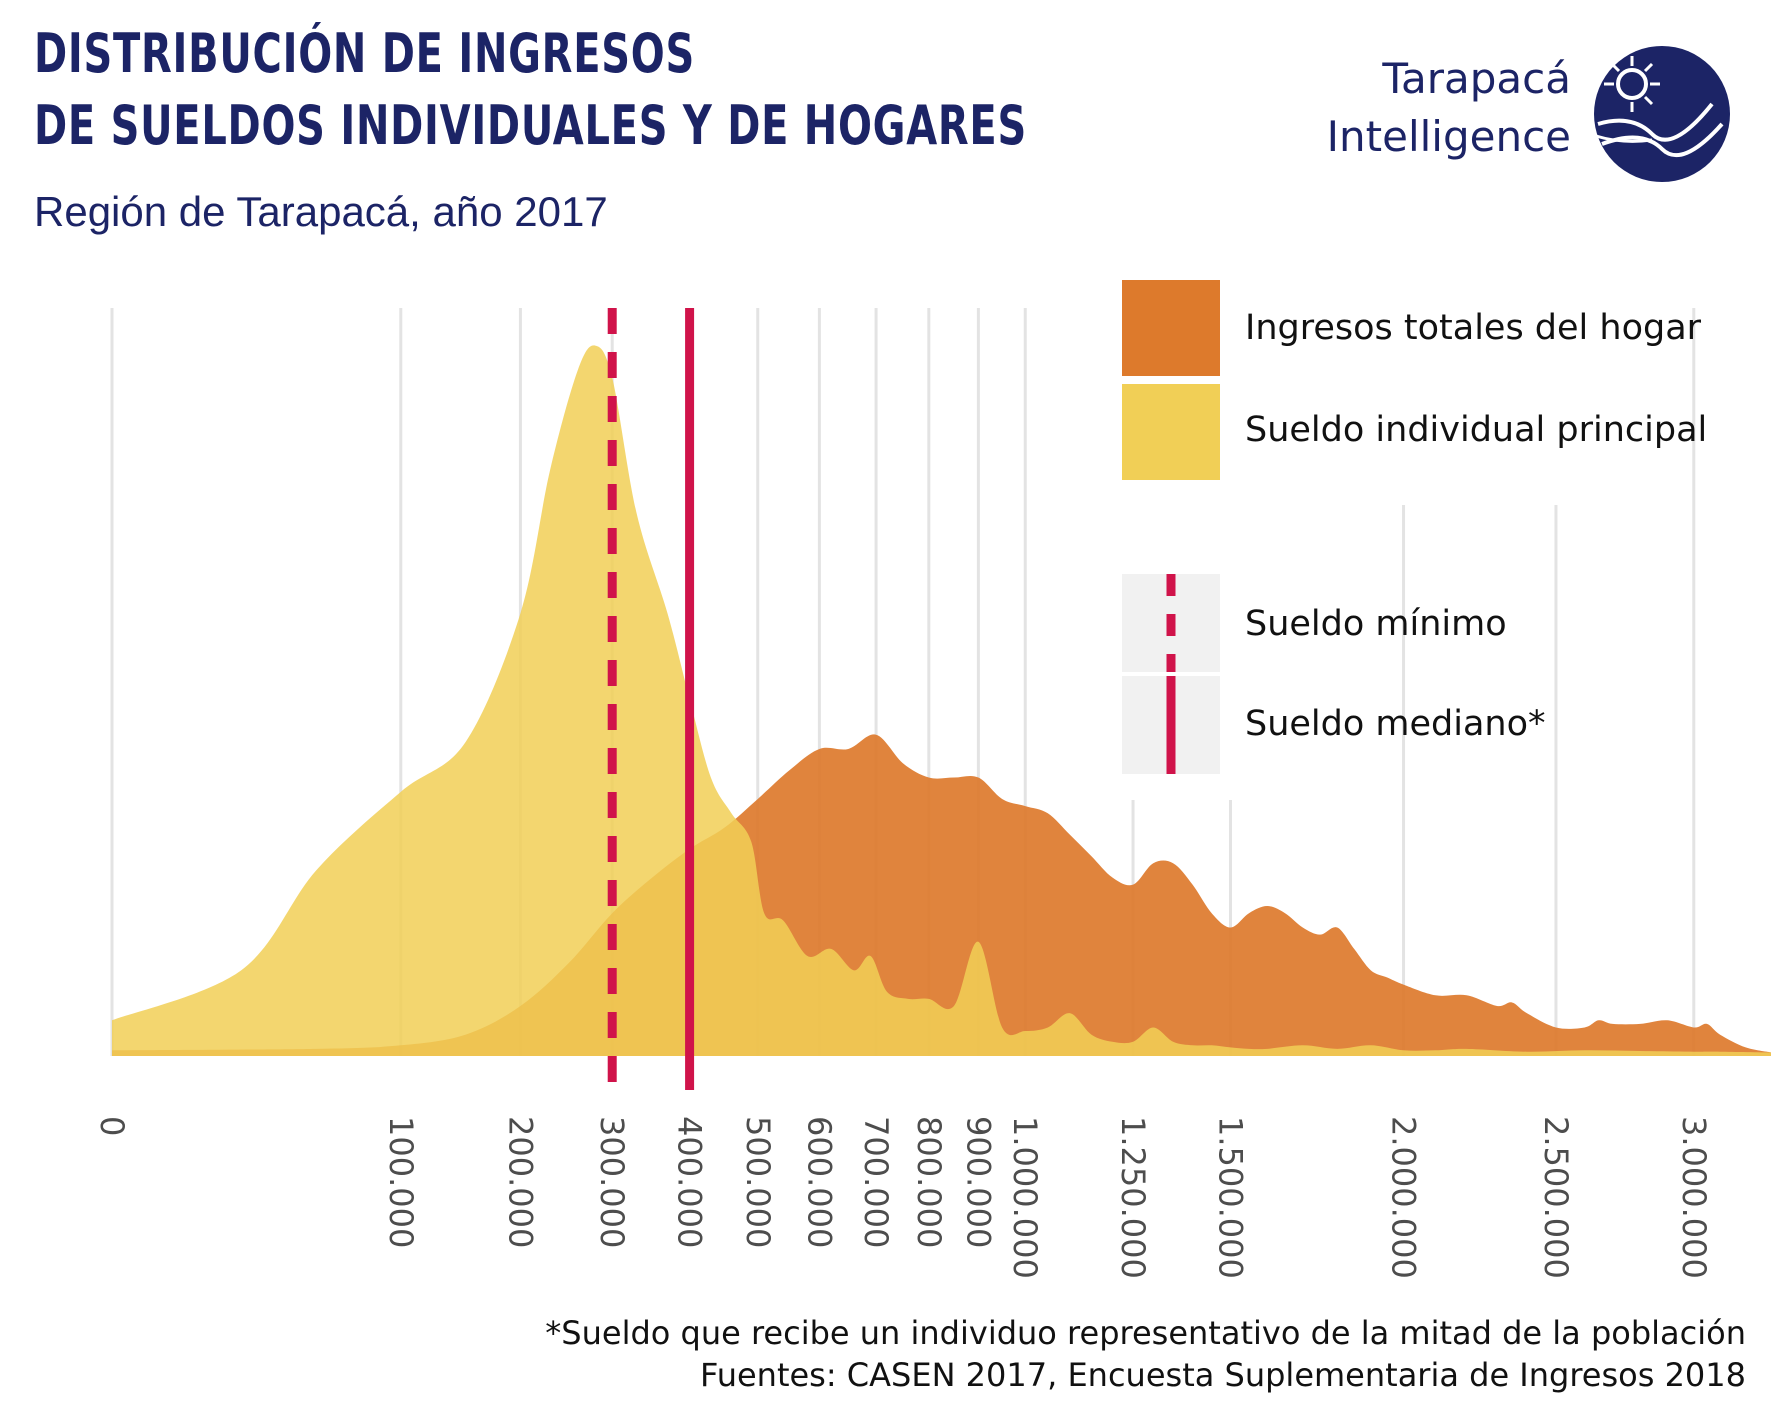 Image resolution: width=1771 pixels, height=1417 pixels. What do you see at coordinates (1473, 328) in the screenshot?
I see `legend-label-ingresos-hogar: Ingresos totales del hogar` at bounding box center [1473, 328].